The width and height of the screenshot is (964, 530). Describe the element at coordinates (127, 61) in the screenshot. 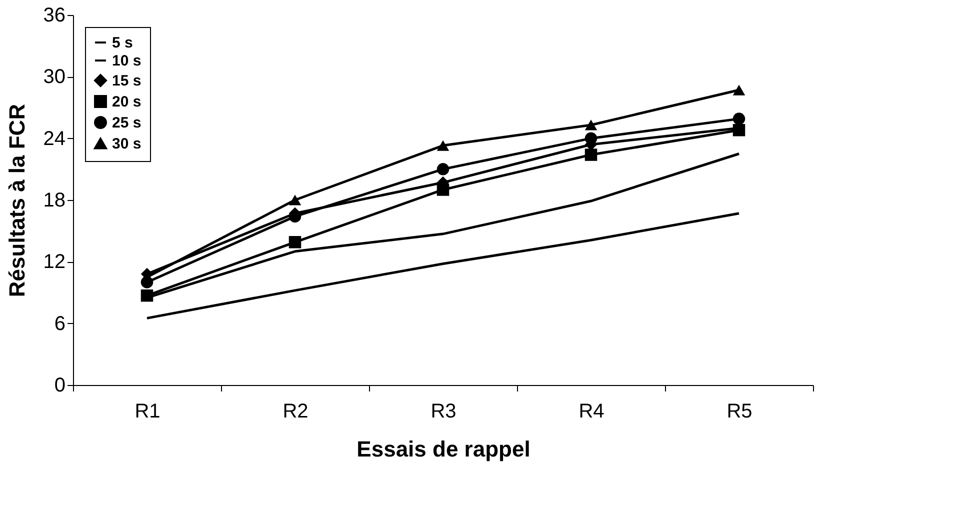

I see `legend-label: 10 s` at that location.